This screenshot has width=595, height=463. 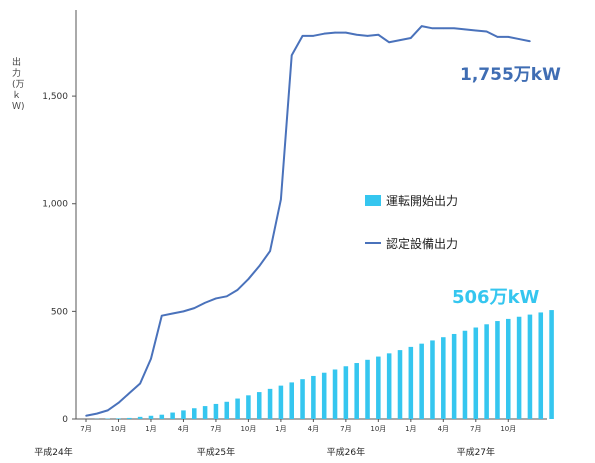 I want to click on y-axis: 0 500 1,000 1,500, so click(x=59, y=217).